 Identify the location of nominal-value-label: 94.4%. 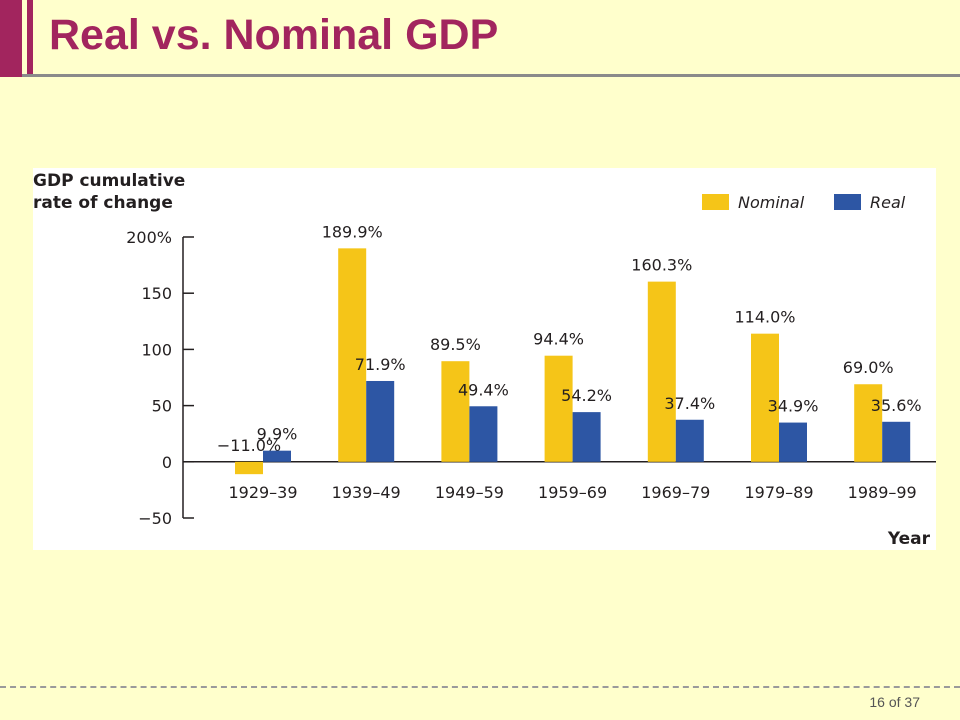
(558, 339).